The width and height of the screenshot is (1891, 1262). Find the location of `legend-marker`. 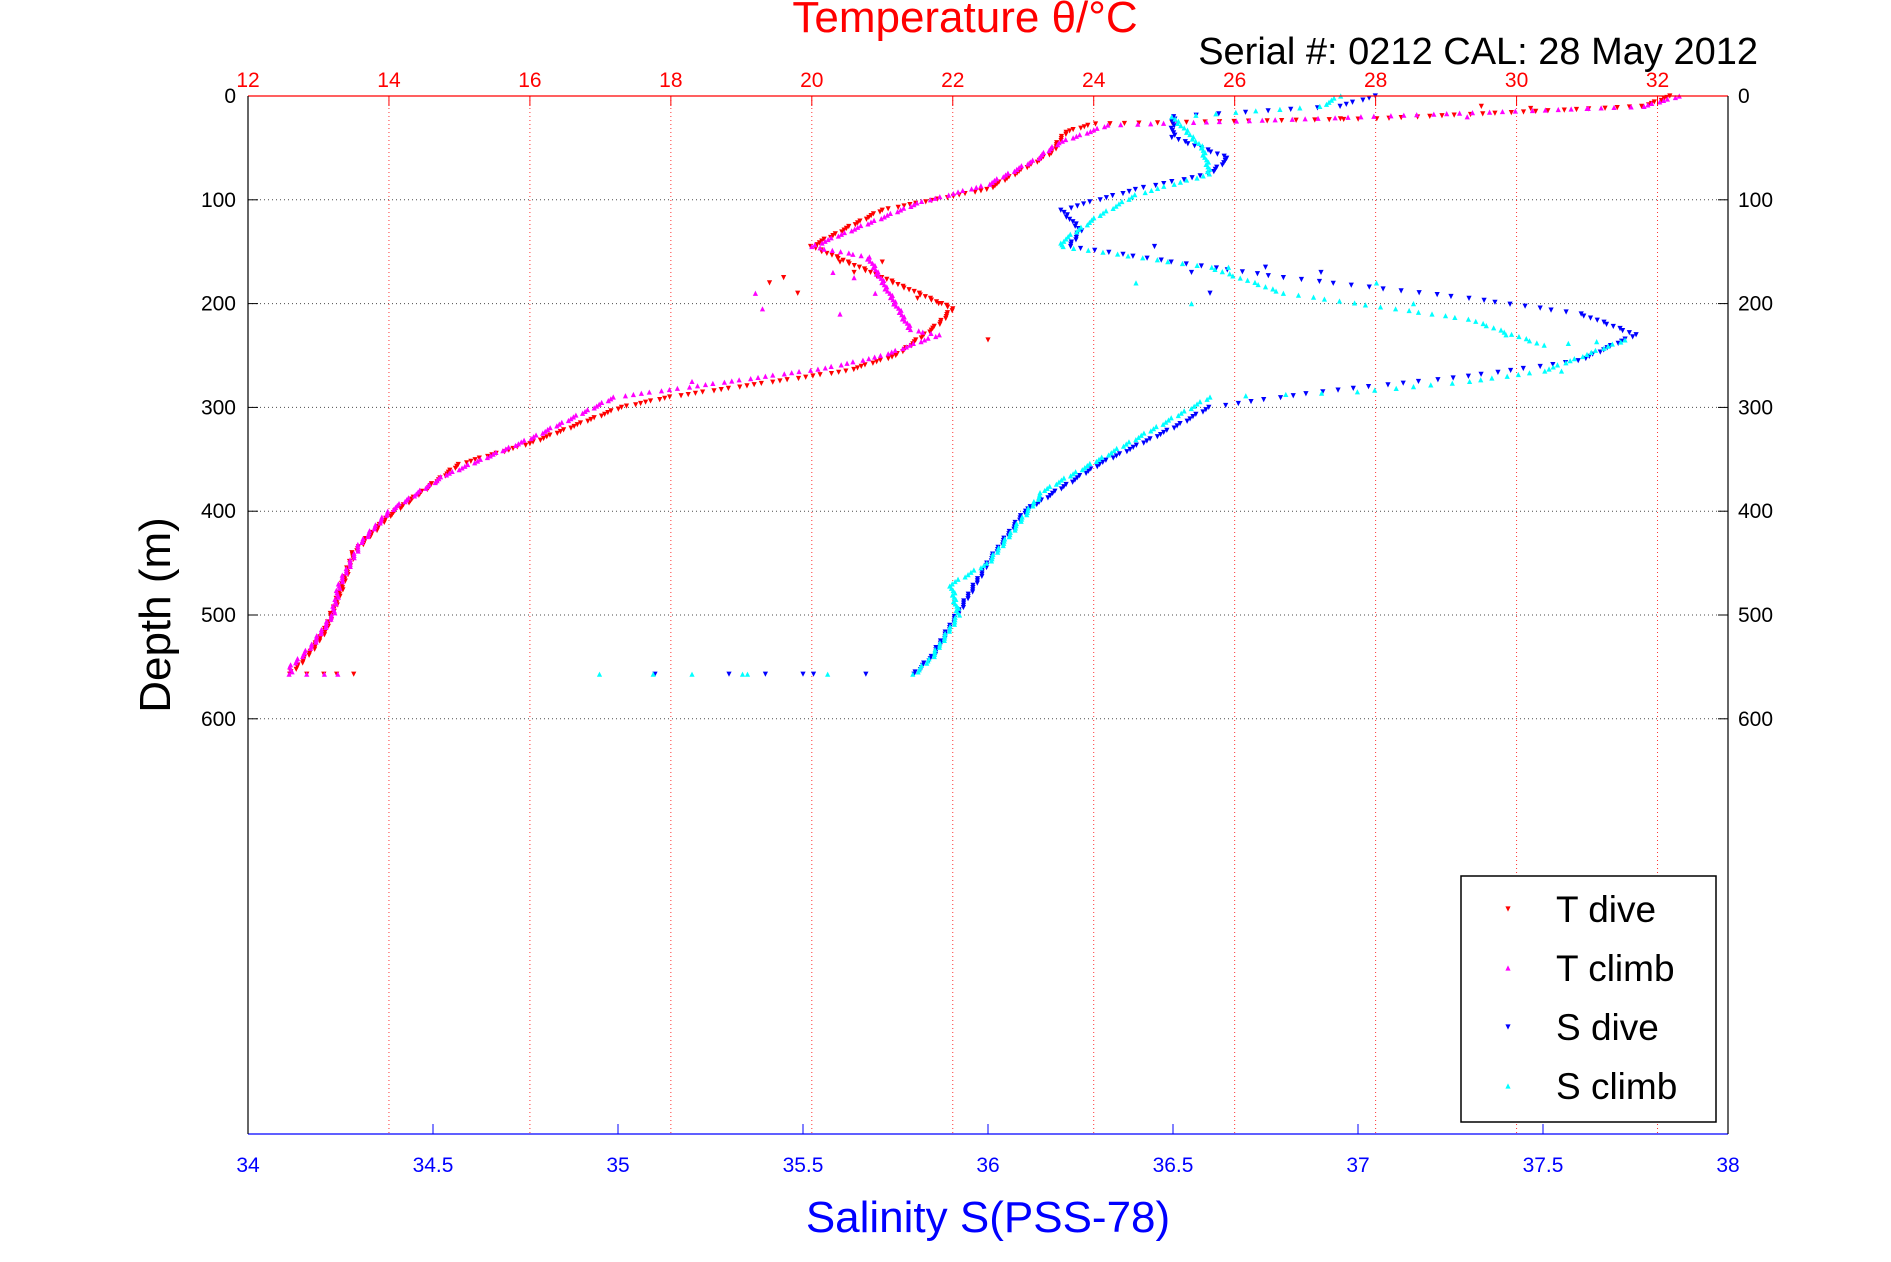

legend-marker is located at coordinates (1508, 968).